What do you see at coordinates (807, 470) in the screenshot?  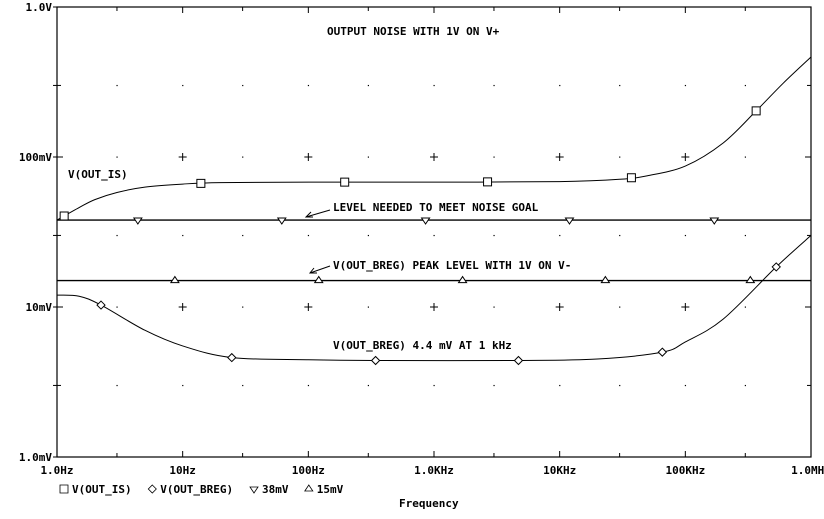 I see `x-tick-label: 1.0MHz` at bounding box center [807, 470].